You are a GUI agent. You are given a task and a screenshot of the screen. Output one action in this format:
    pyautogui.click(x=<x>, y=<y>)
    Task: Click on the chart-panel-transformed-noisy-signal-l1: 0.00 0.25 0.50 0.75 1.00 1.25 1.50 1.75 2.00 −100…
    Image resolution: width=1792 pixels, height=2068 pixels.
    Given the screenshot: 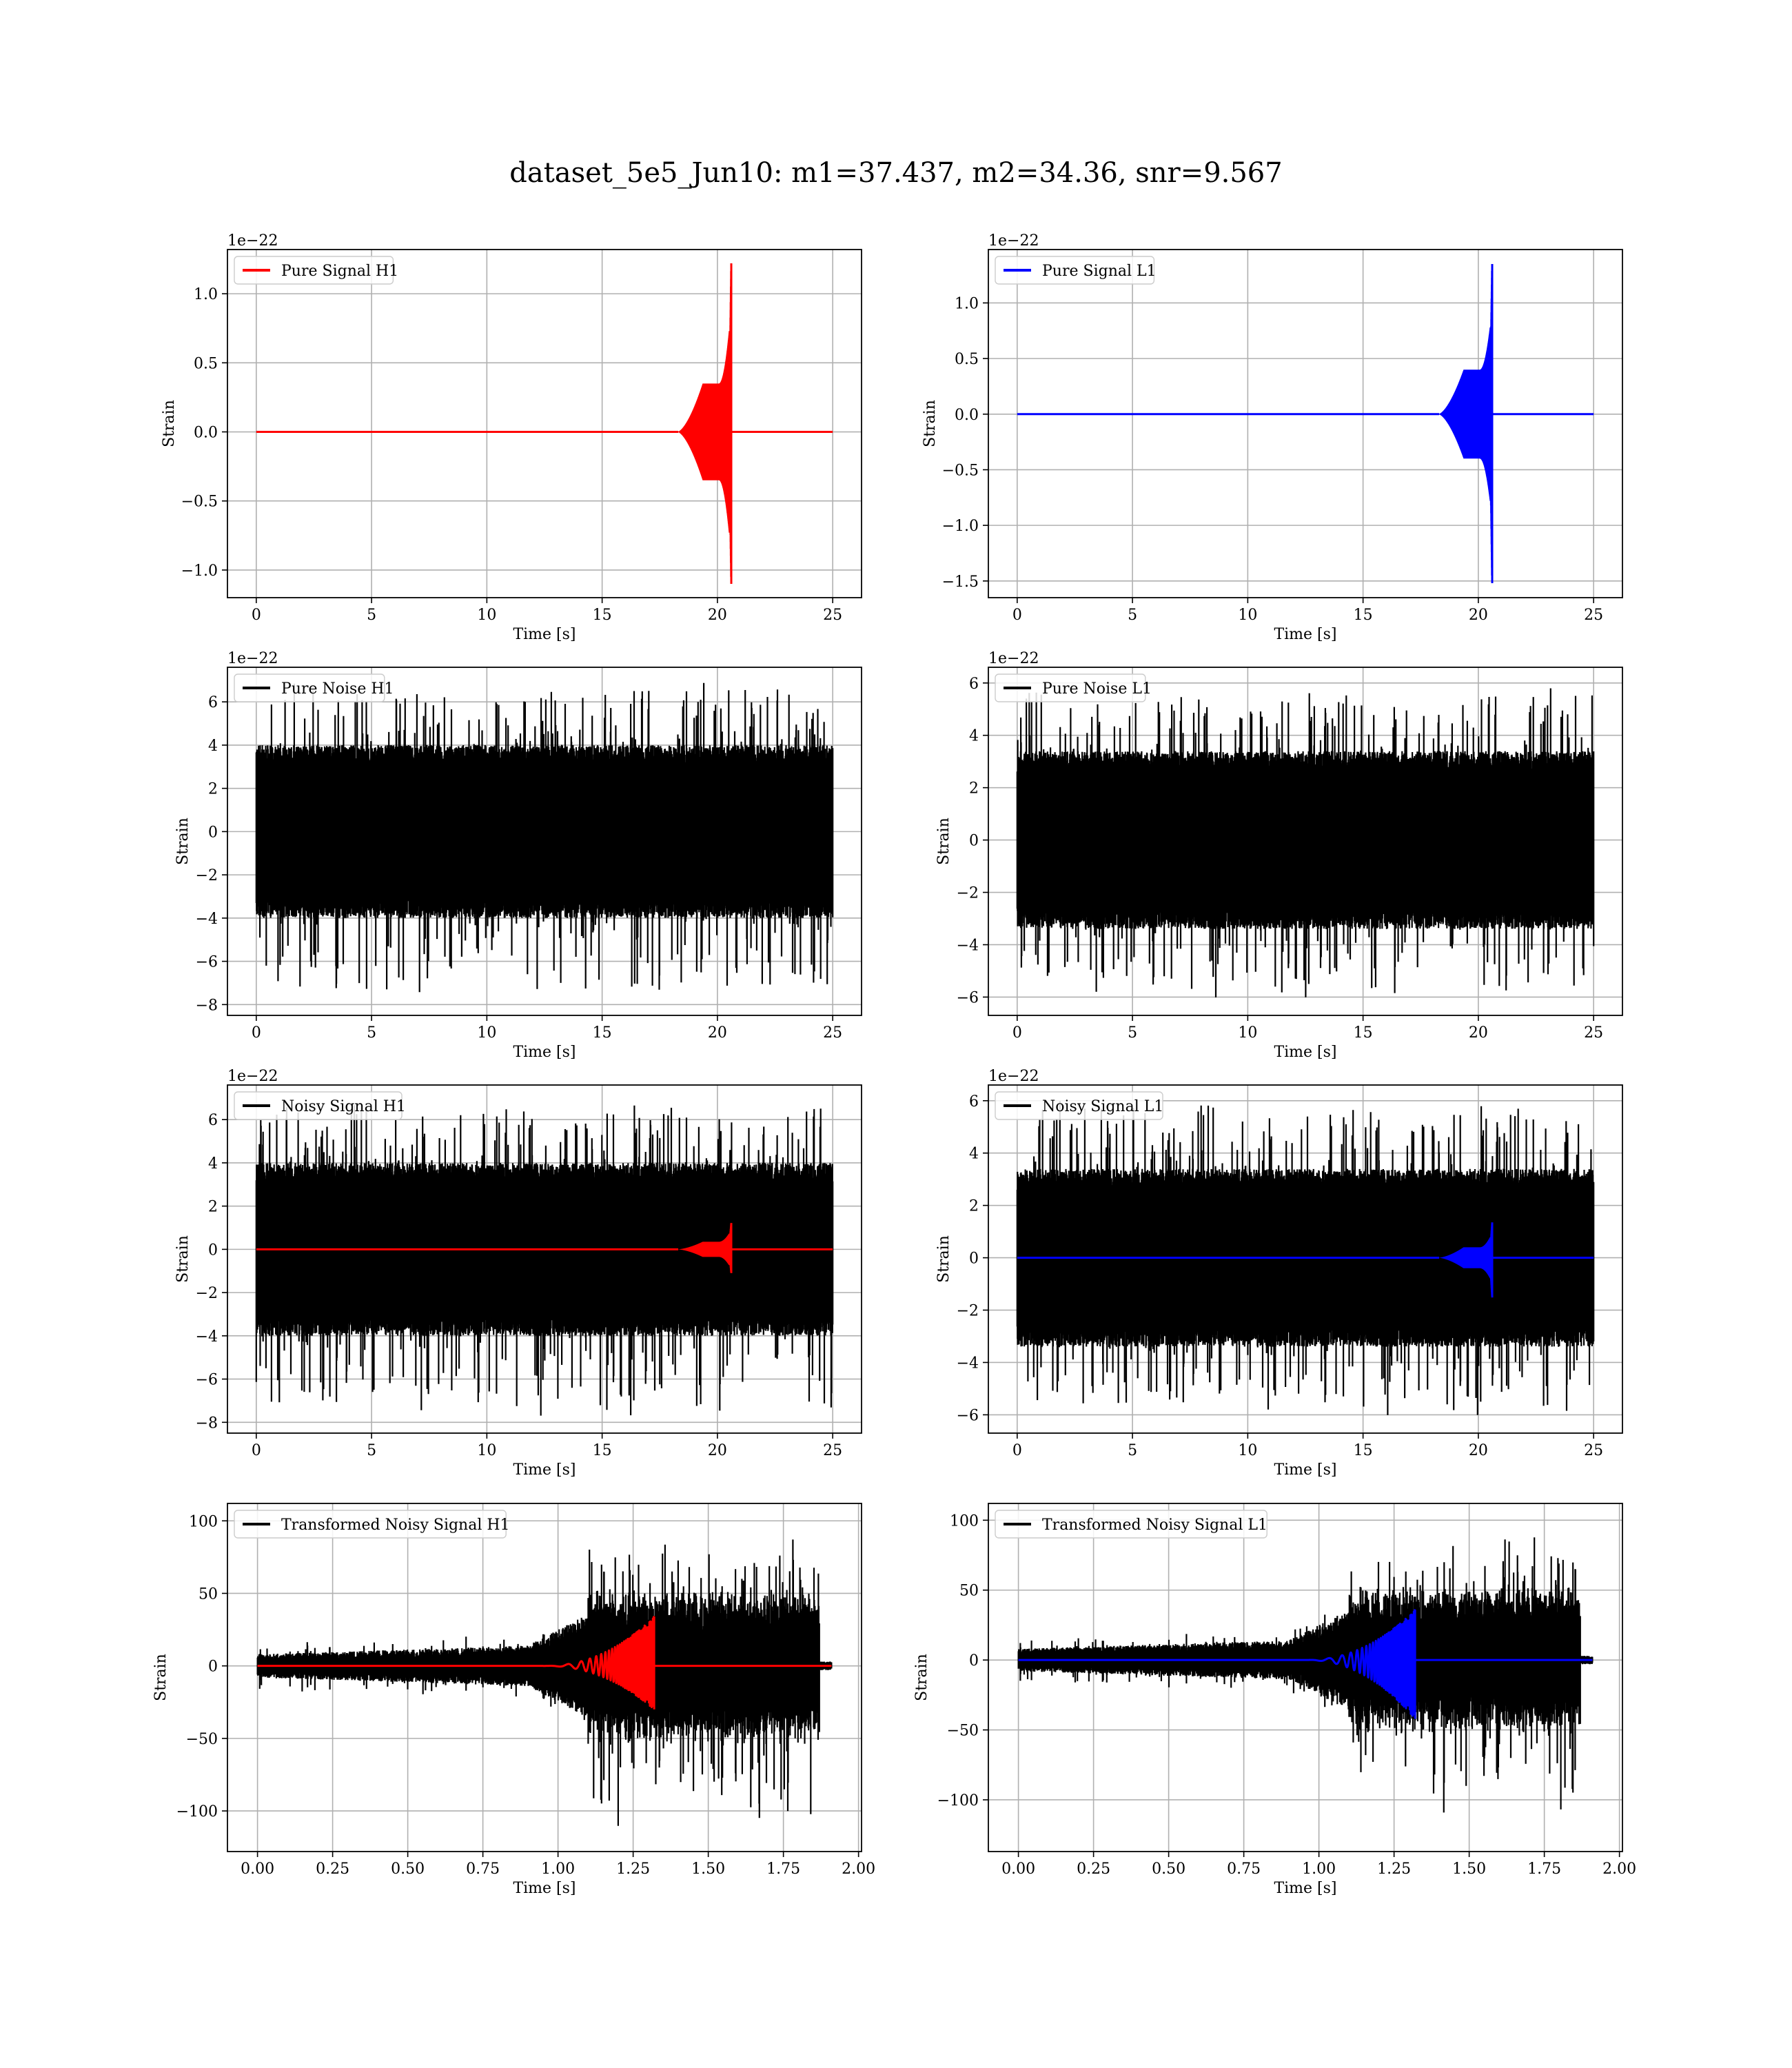 What is the action you would take?
    pyautogui.click(x=1274, y=1700)
    